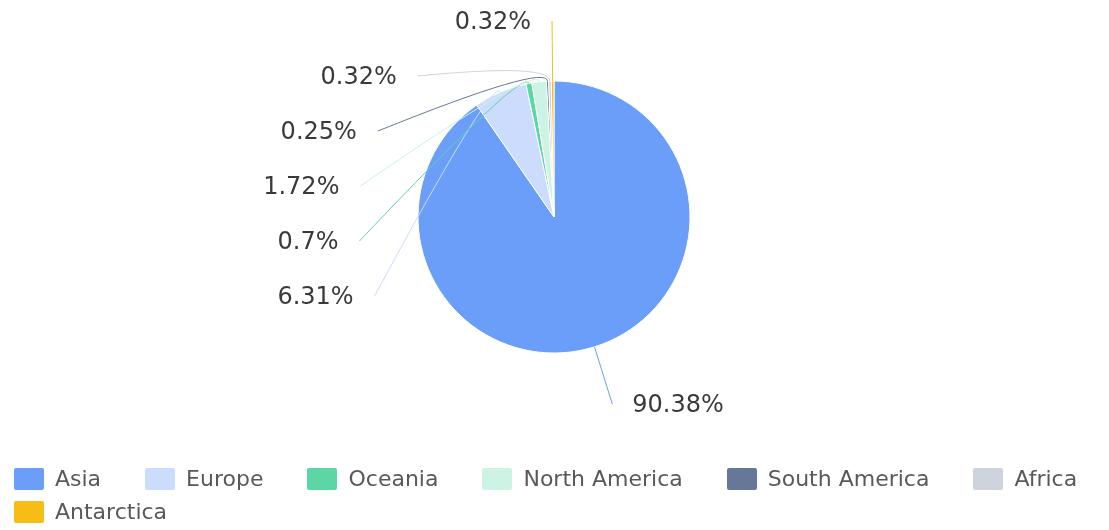 The height and width of the screenshot is (530, 1109). I want to click on legend-label: Africa, so click(1046, 478).